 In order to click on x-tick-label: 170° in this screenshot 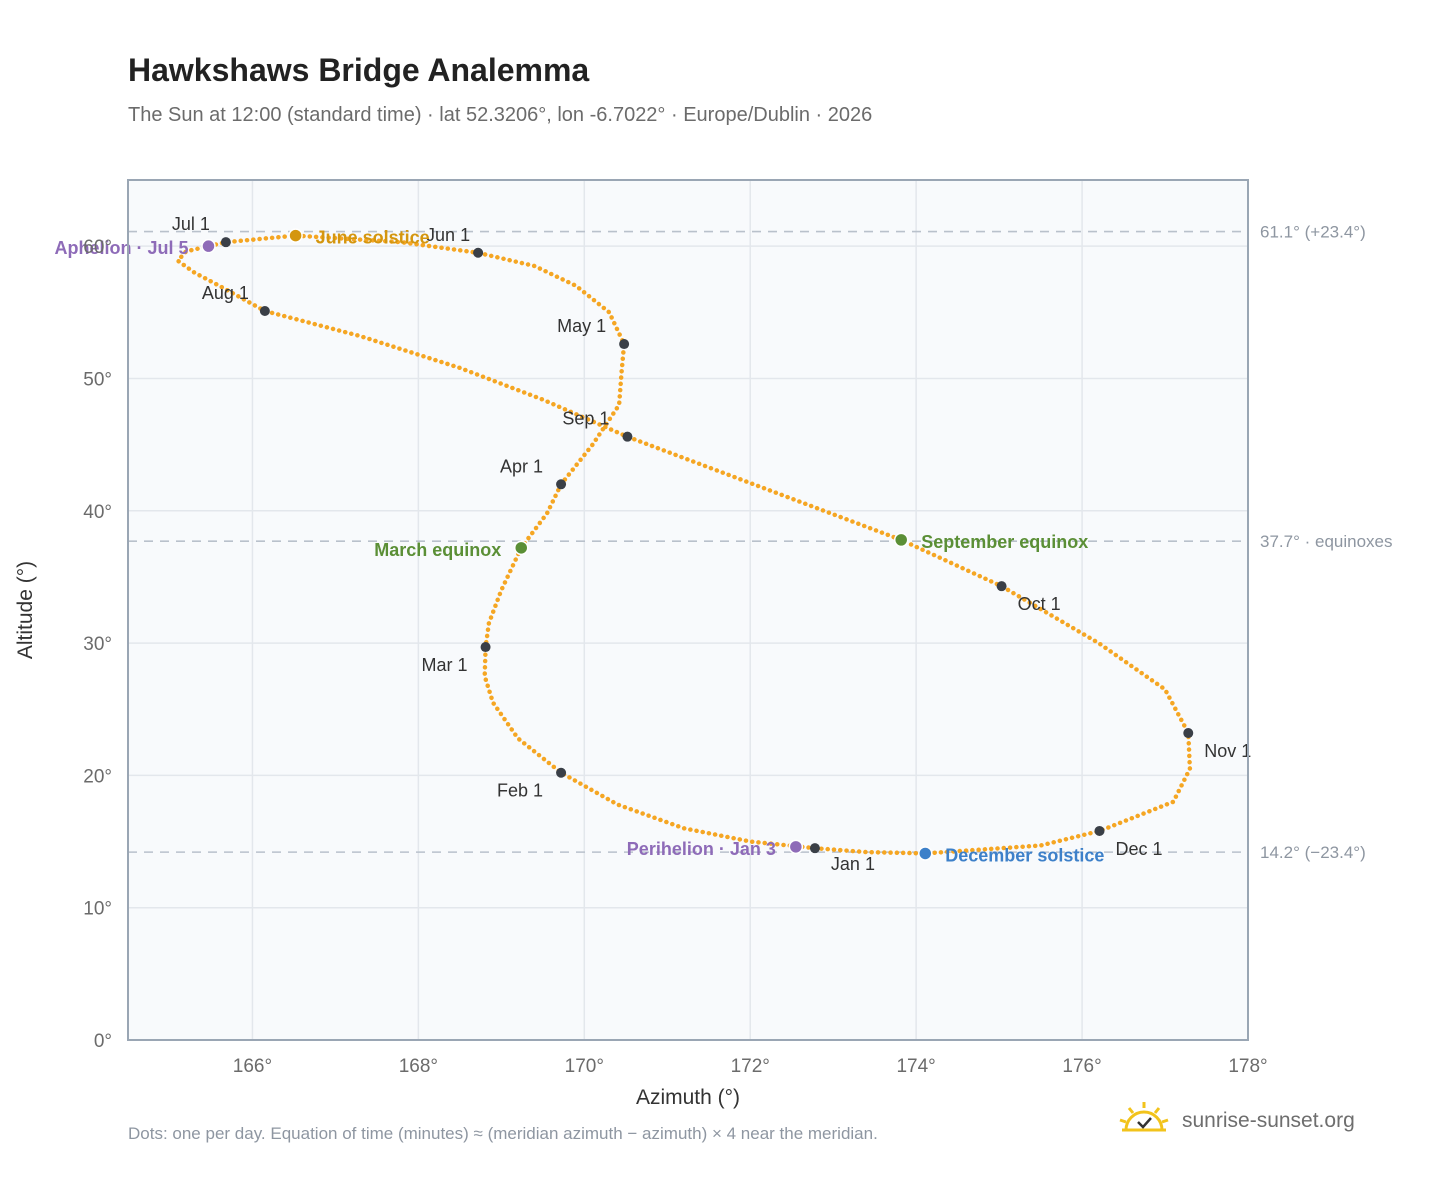, I will do `click(584, 1066)`.